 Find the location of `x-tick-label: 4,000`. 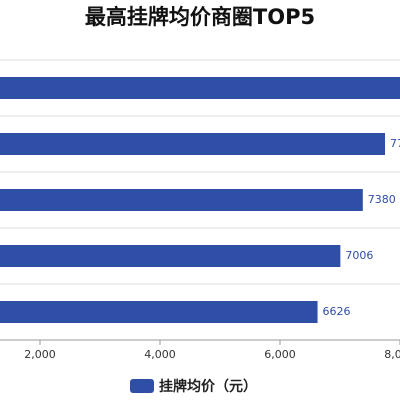

x-tick-label: 4,000 is located at coordinates (160, 354).